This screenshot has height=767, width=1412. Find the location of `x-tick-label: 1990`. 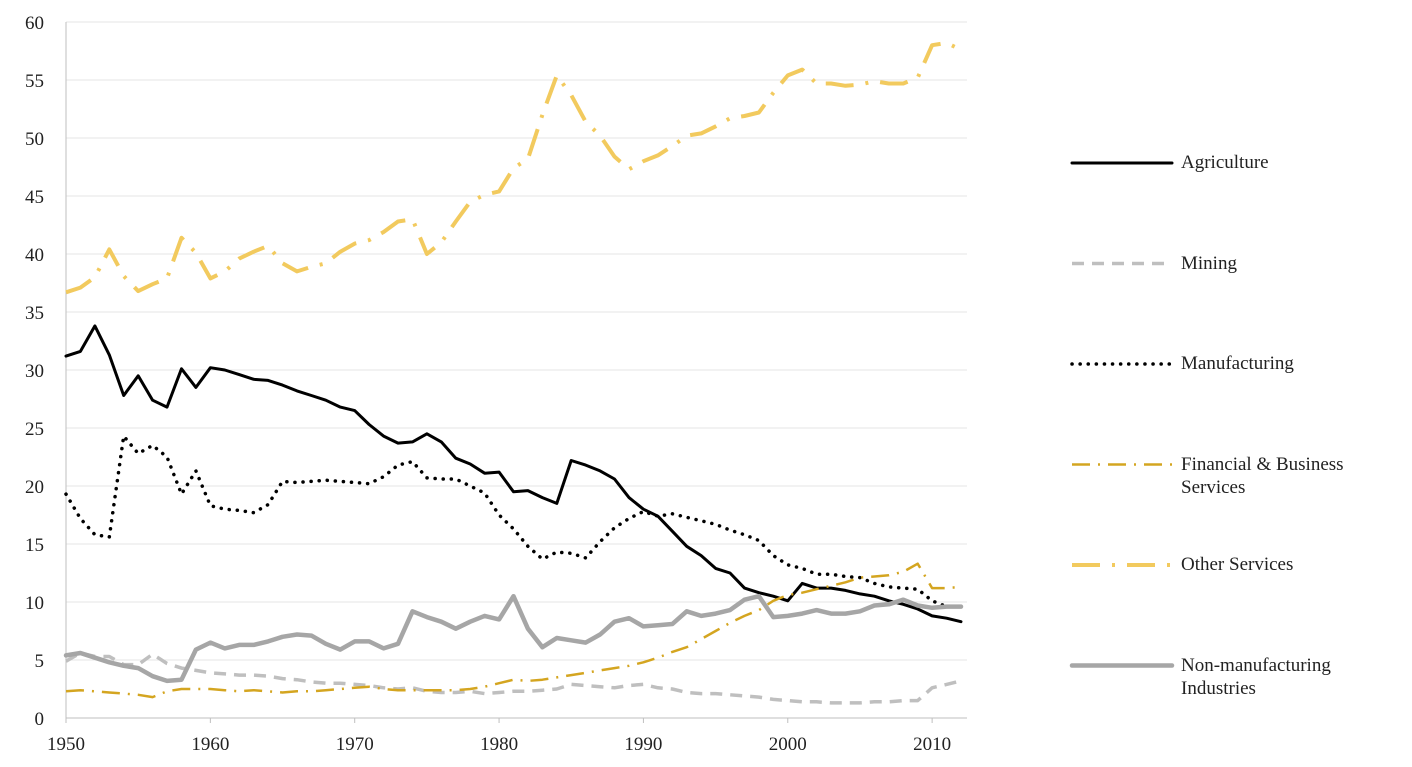

x-tick-label: 1990 is located at coordinates (643, 744).